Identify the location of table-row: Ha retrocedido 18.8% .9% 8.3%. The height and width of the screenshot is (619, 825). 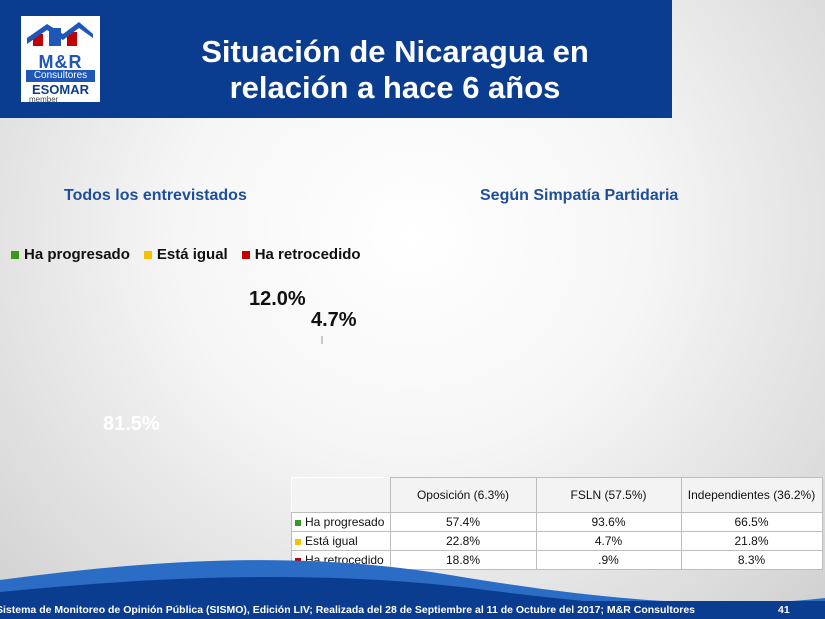
(557, 560).